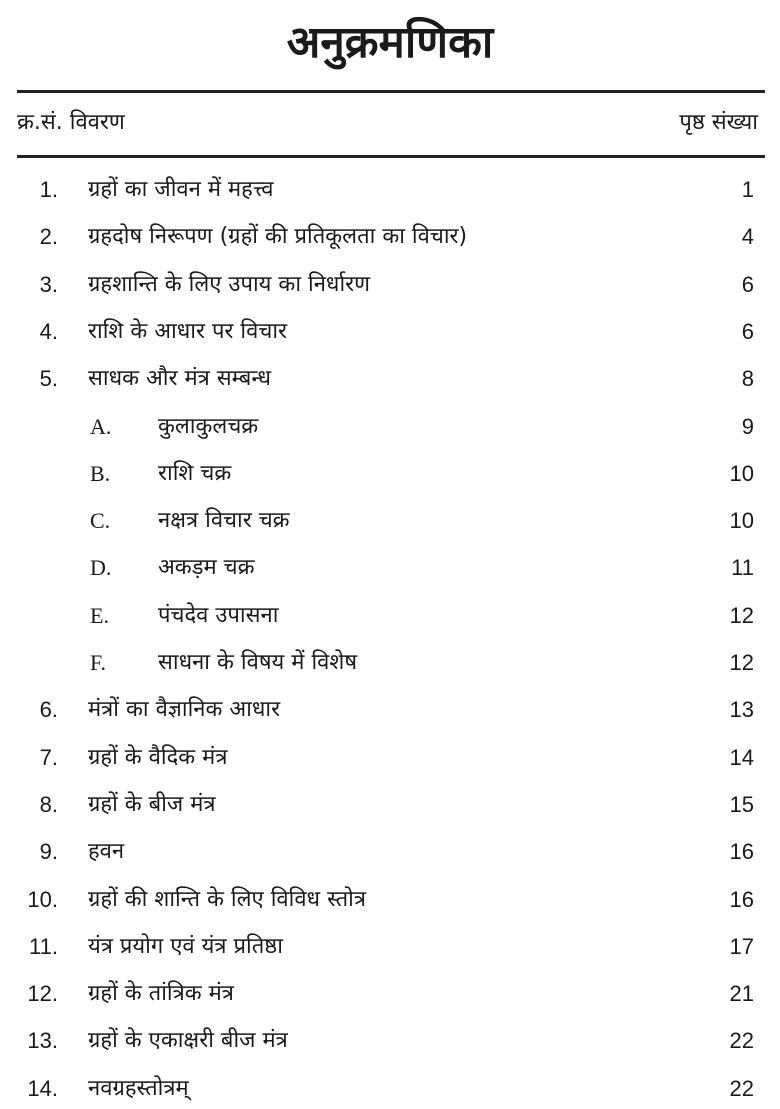 The width and height of the screenshot is (780, 1109). Describe the element at coordinates (42, 994) in the screenshot. I see `entry-number: 12.` at that location.